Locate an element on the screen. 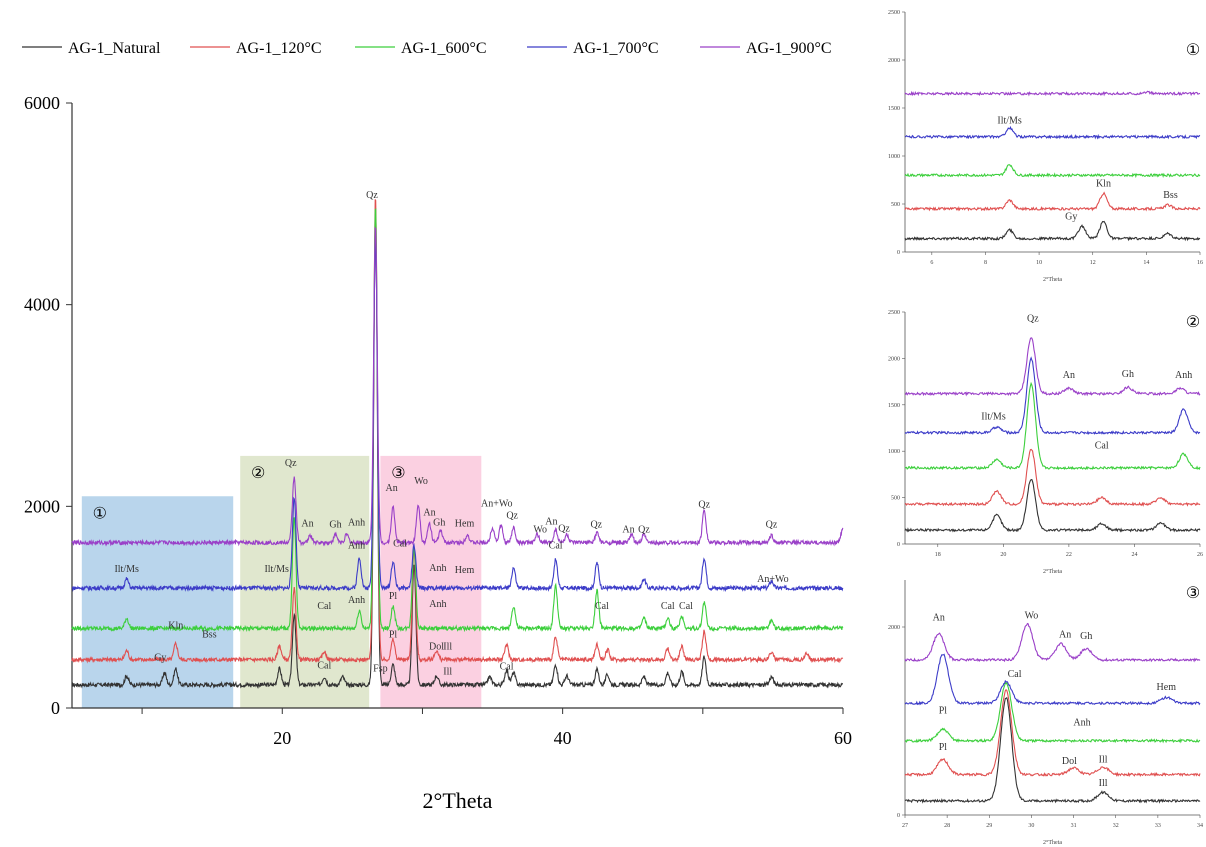 This screenshot has width=1206, height=847. region-label: ② is located at coordinates (258, 473).